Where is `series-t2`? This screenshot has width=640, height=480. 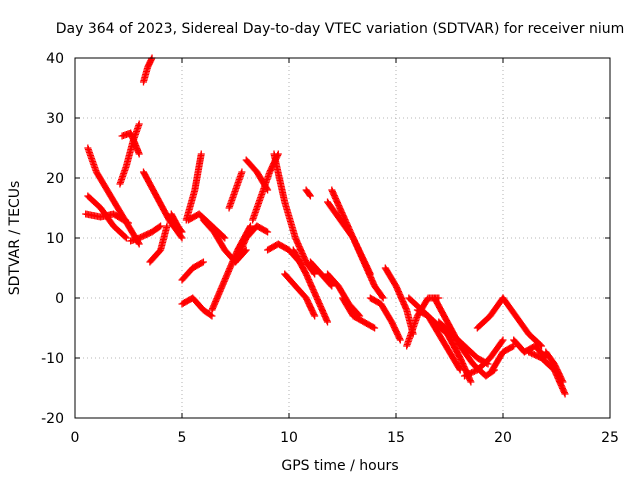 series-t2 is located at coordinates (107, 217).